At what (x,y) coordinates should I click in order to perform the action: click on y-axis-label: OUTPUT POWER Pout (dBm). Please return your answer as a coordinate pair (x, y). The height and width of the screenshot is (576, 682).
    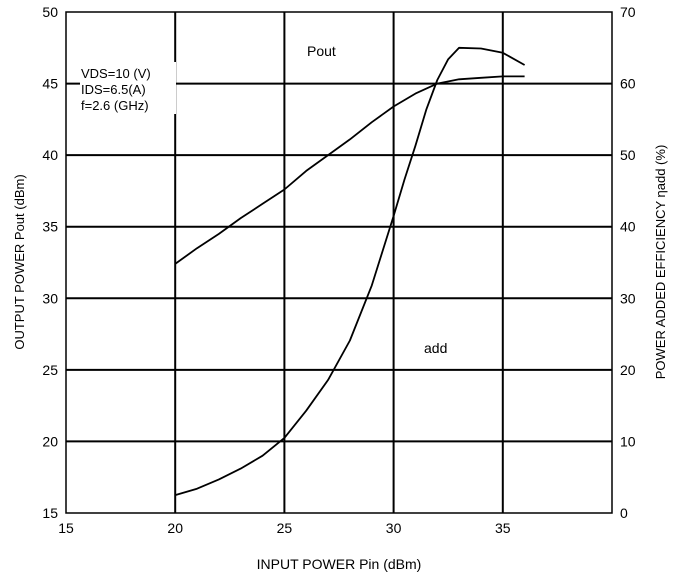
    Looking at the image, I should click on (19, 261).